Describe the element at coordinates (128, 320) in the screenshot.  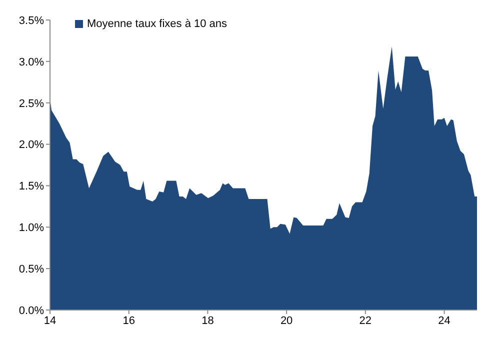
I see `x-tick-label: 16` at that location.